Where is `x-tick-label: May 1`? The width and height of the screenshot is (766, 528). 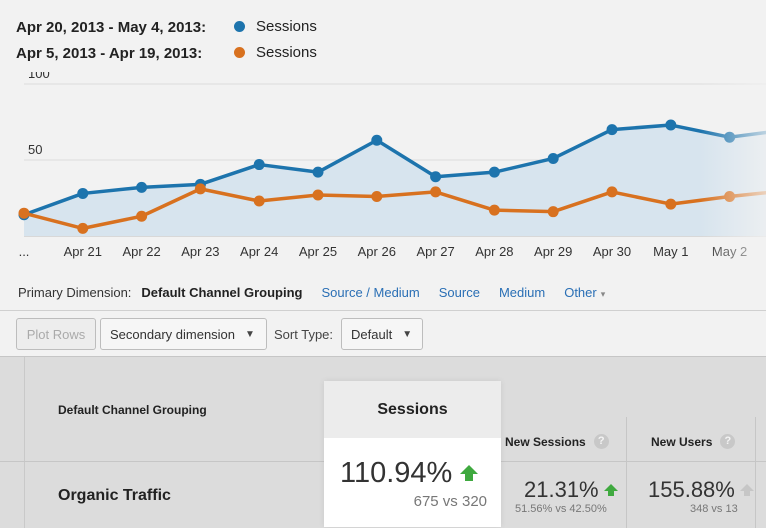 x-tick-label: May 1 is located at coordinates (670, 251).